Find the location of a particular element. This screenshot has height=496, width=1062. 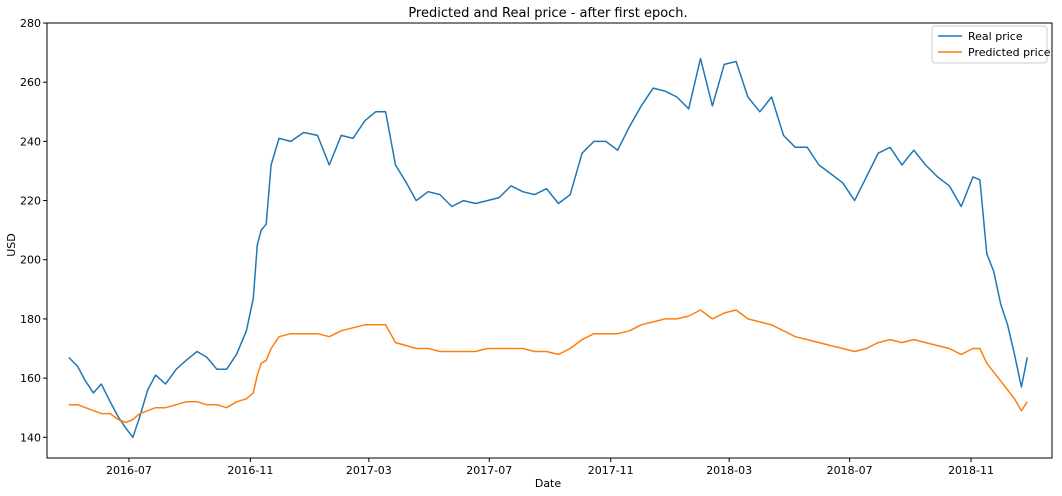

y-tick-label: 200 is located at coordinates (30, 260).